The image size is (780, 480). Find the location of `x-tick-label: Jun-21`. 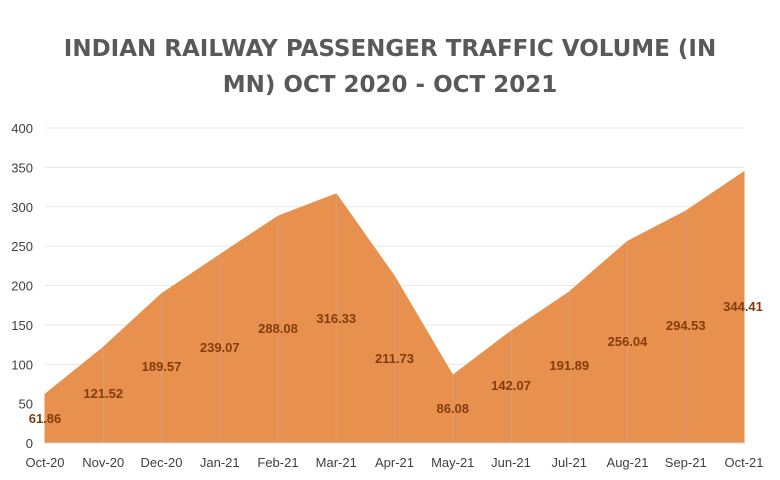

x-tick-label: Jun-21 is located at coordinates (511, 462).